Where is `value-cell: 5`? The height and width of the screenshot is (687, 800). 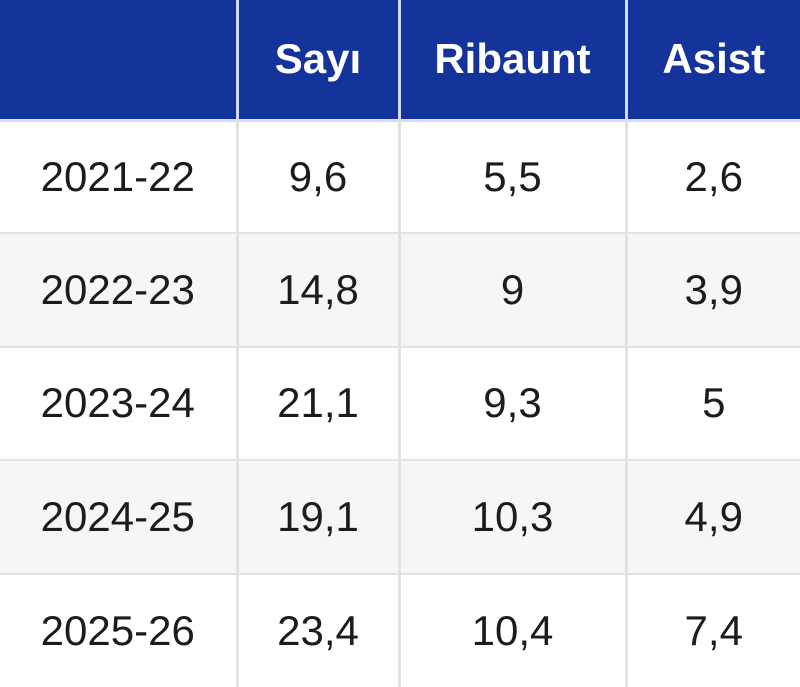
value-cell: 5 is located at coordinates (712, 403).